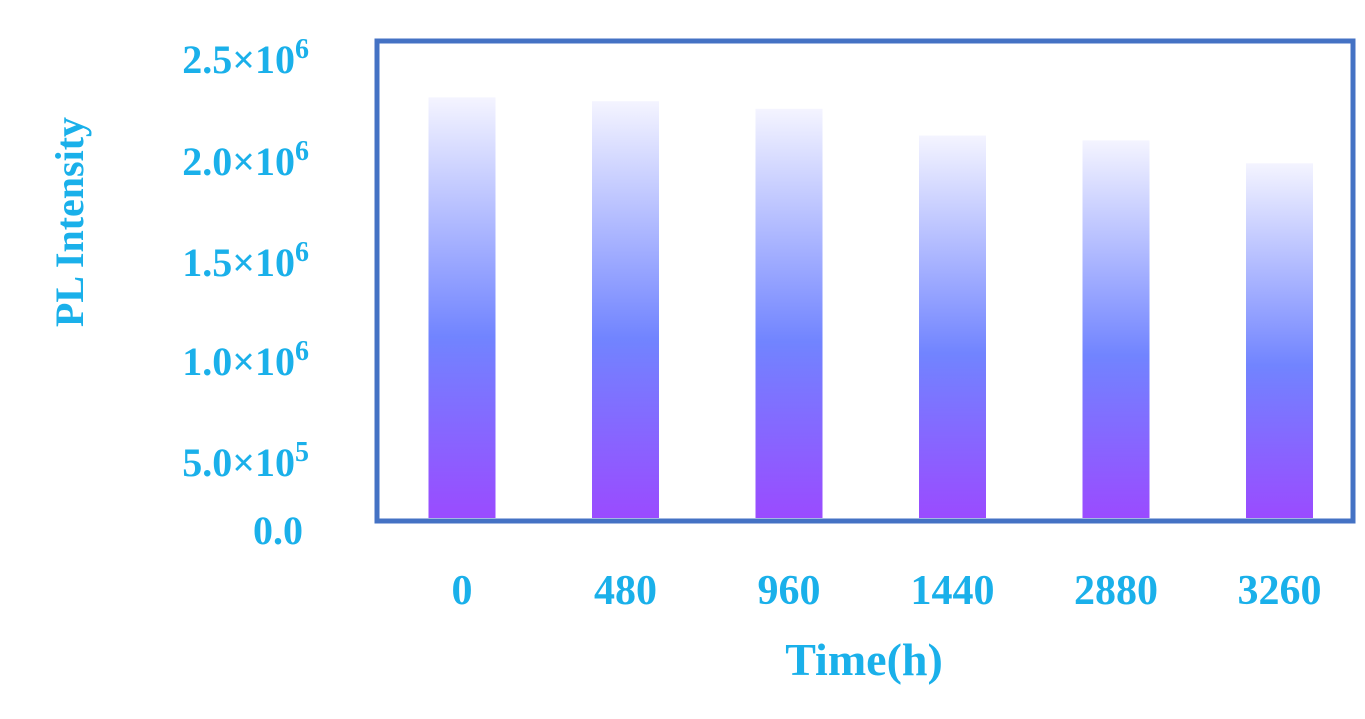 The width and height of the screenshot is (1365, 719). Describe the element at coordinates (245, 461) in the screenshot. I see `y-tick-label: 5.0×10⁵` at that location.